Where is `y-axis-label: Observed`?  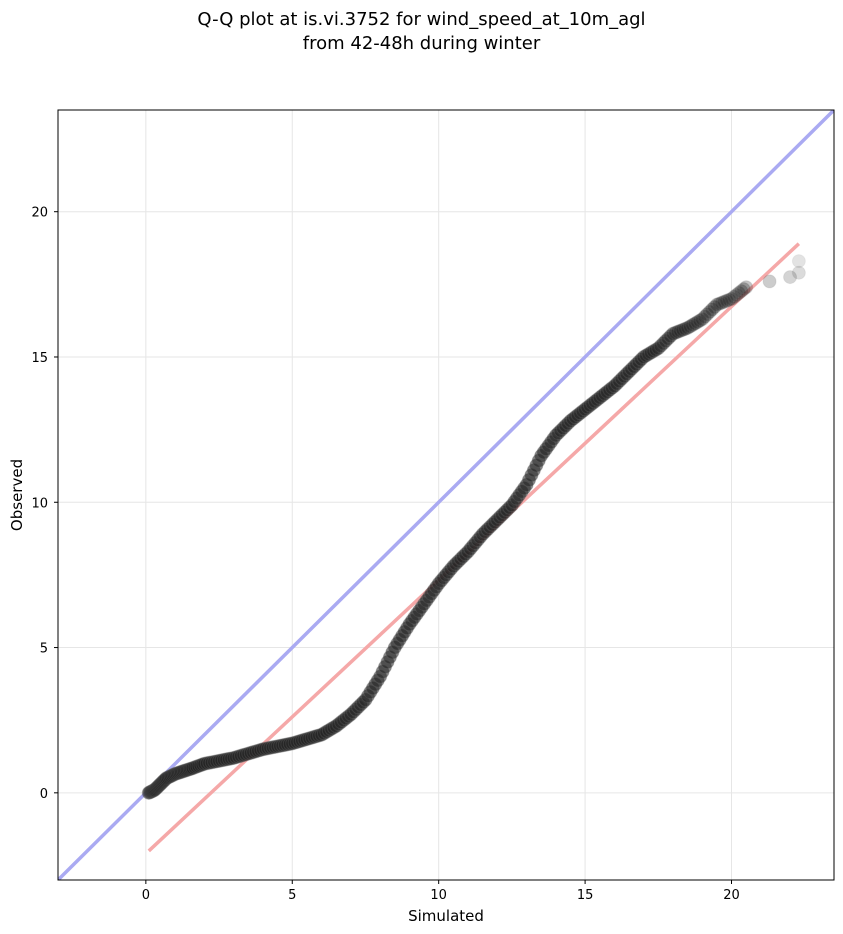 y-axis-label: Observed is located at coordinates (17, 495).